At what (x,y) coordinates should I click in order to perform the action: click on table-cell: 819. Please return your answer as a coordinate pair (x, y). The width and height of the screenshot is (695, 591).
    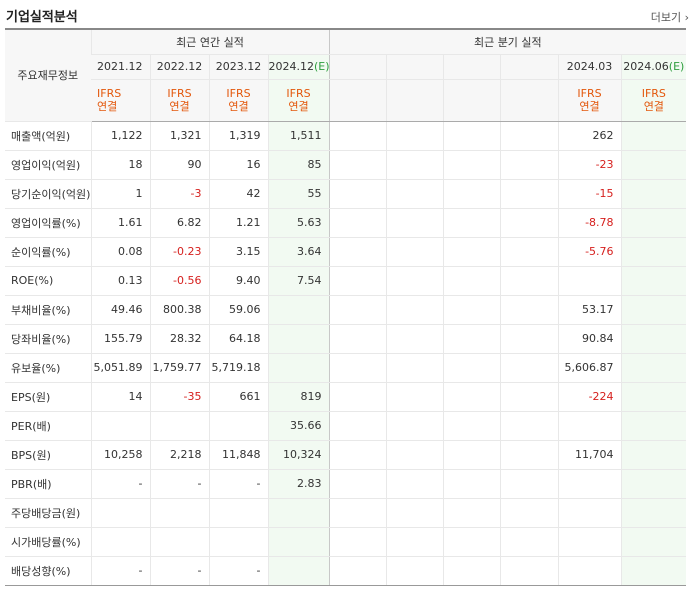
    Looking at the image, I should click on (298, 396).